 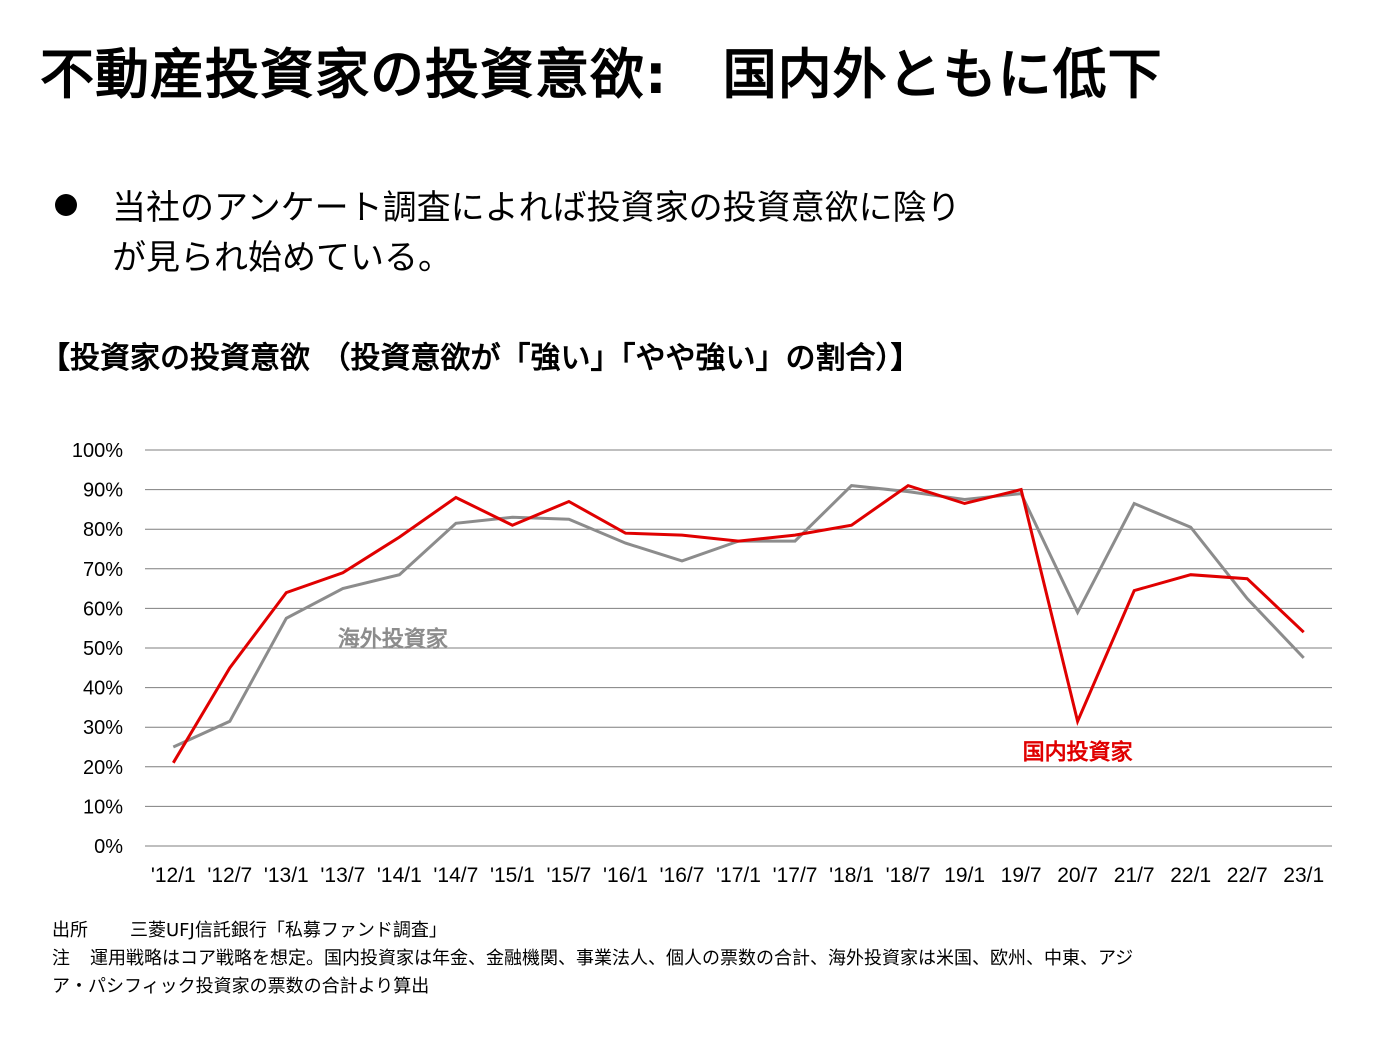 I want to click on y-tick-label: 100%, so click(x=97, y=451).